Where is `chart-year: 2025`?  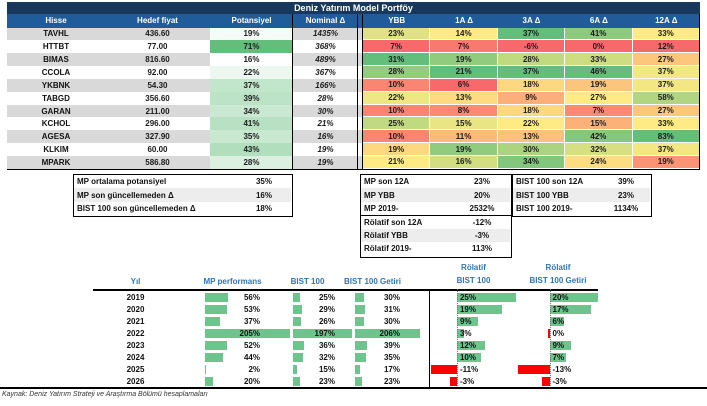
chart-year: 2025 is located at coordinates (135, 369).